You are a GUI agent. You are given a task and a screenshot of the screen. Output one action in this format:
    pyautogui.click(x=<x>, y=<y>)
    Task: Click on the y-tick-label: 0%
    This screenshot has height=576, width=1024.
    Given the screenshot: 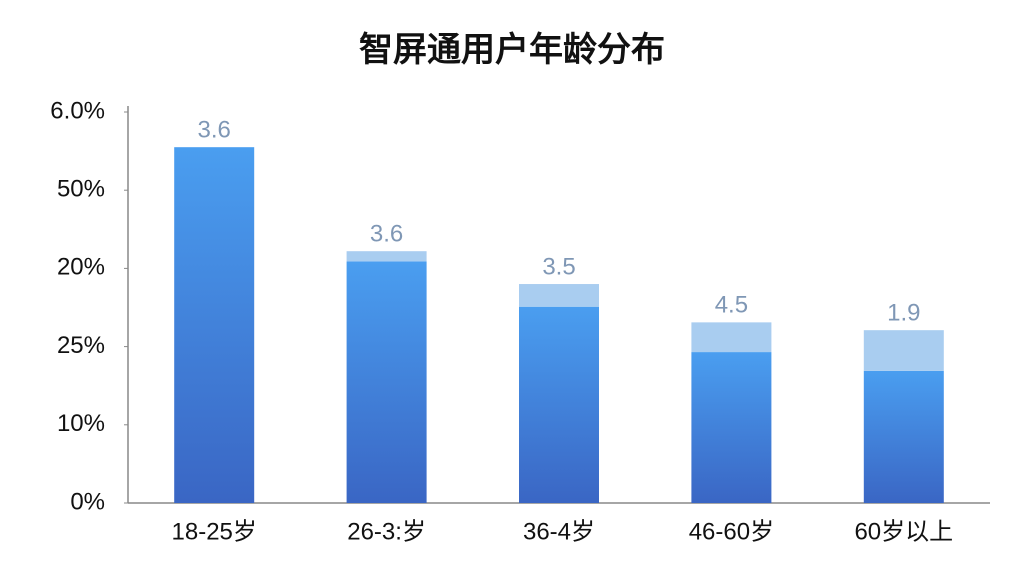 What is the action you would take?
    pyautogui.click(x=87, y=501)
    